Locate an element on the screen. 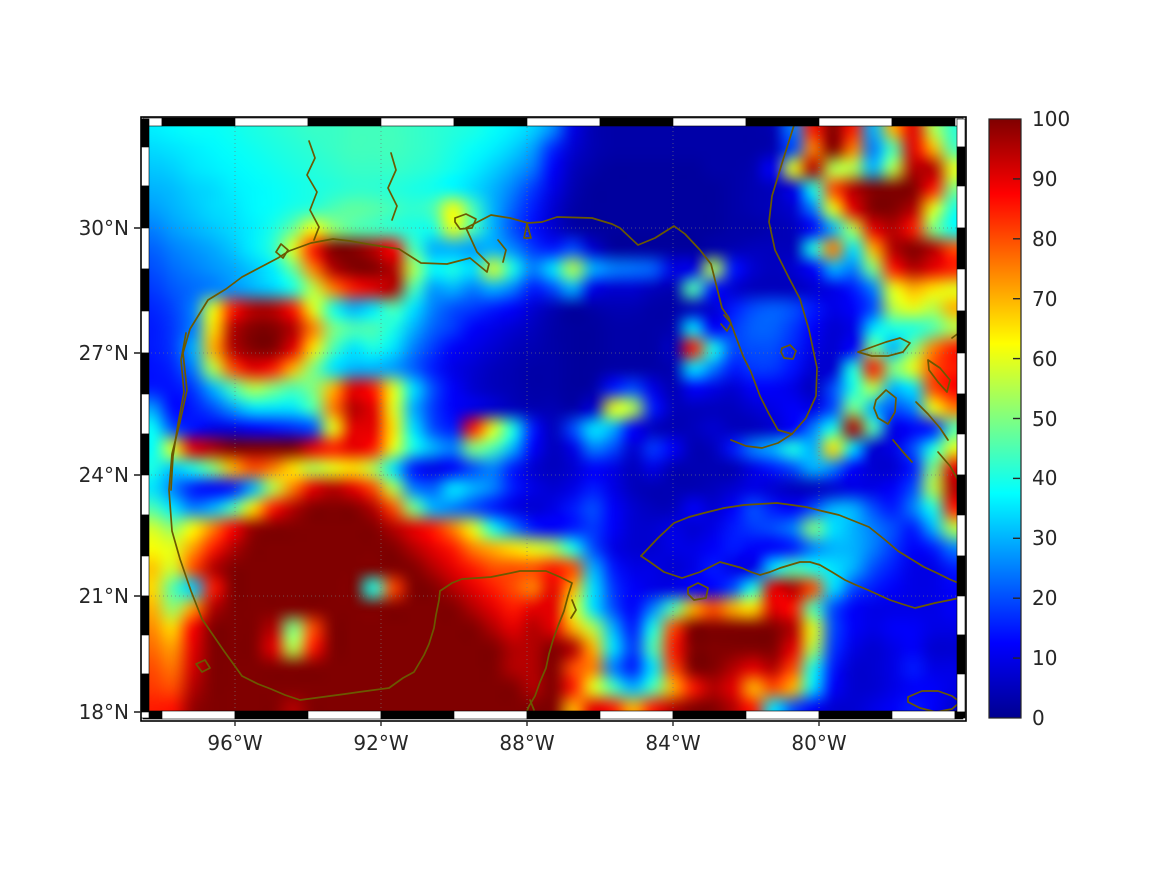  lat-tick-label: 24°N is located at coordinates (103, 475).